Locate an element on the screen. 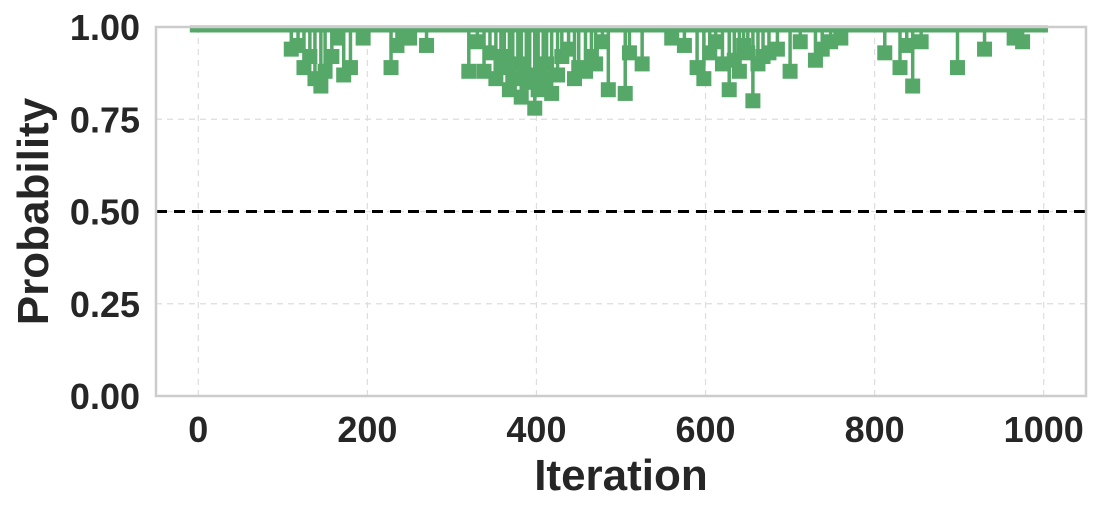  x-axis-title: Iteration is located at coordinates (621, 475).